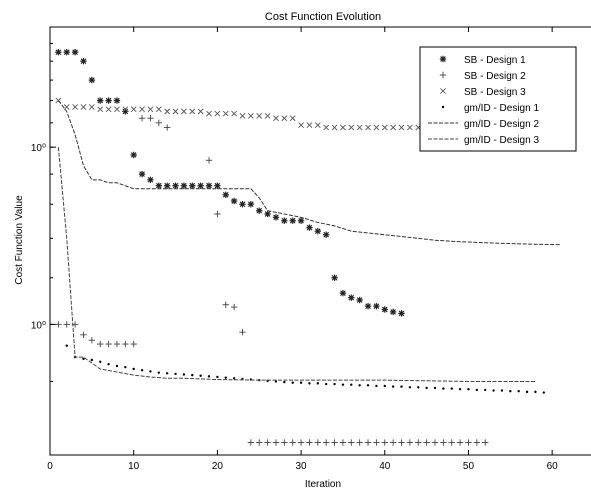 This screenshot has width=591, height=492. I want to click on legend-item: gm/ID - Design 3, so click(483, 140).